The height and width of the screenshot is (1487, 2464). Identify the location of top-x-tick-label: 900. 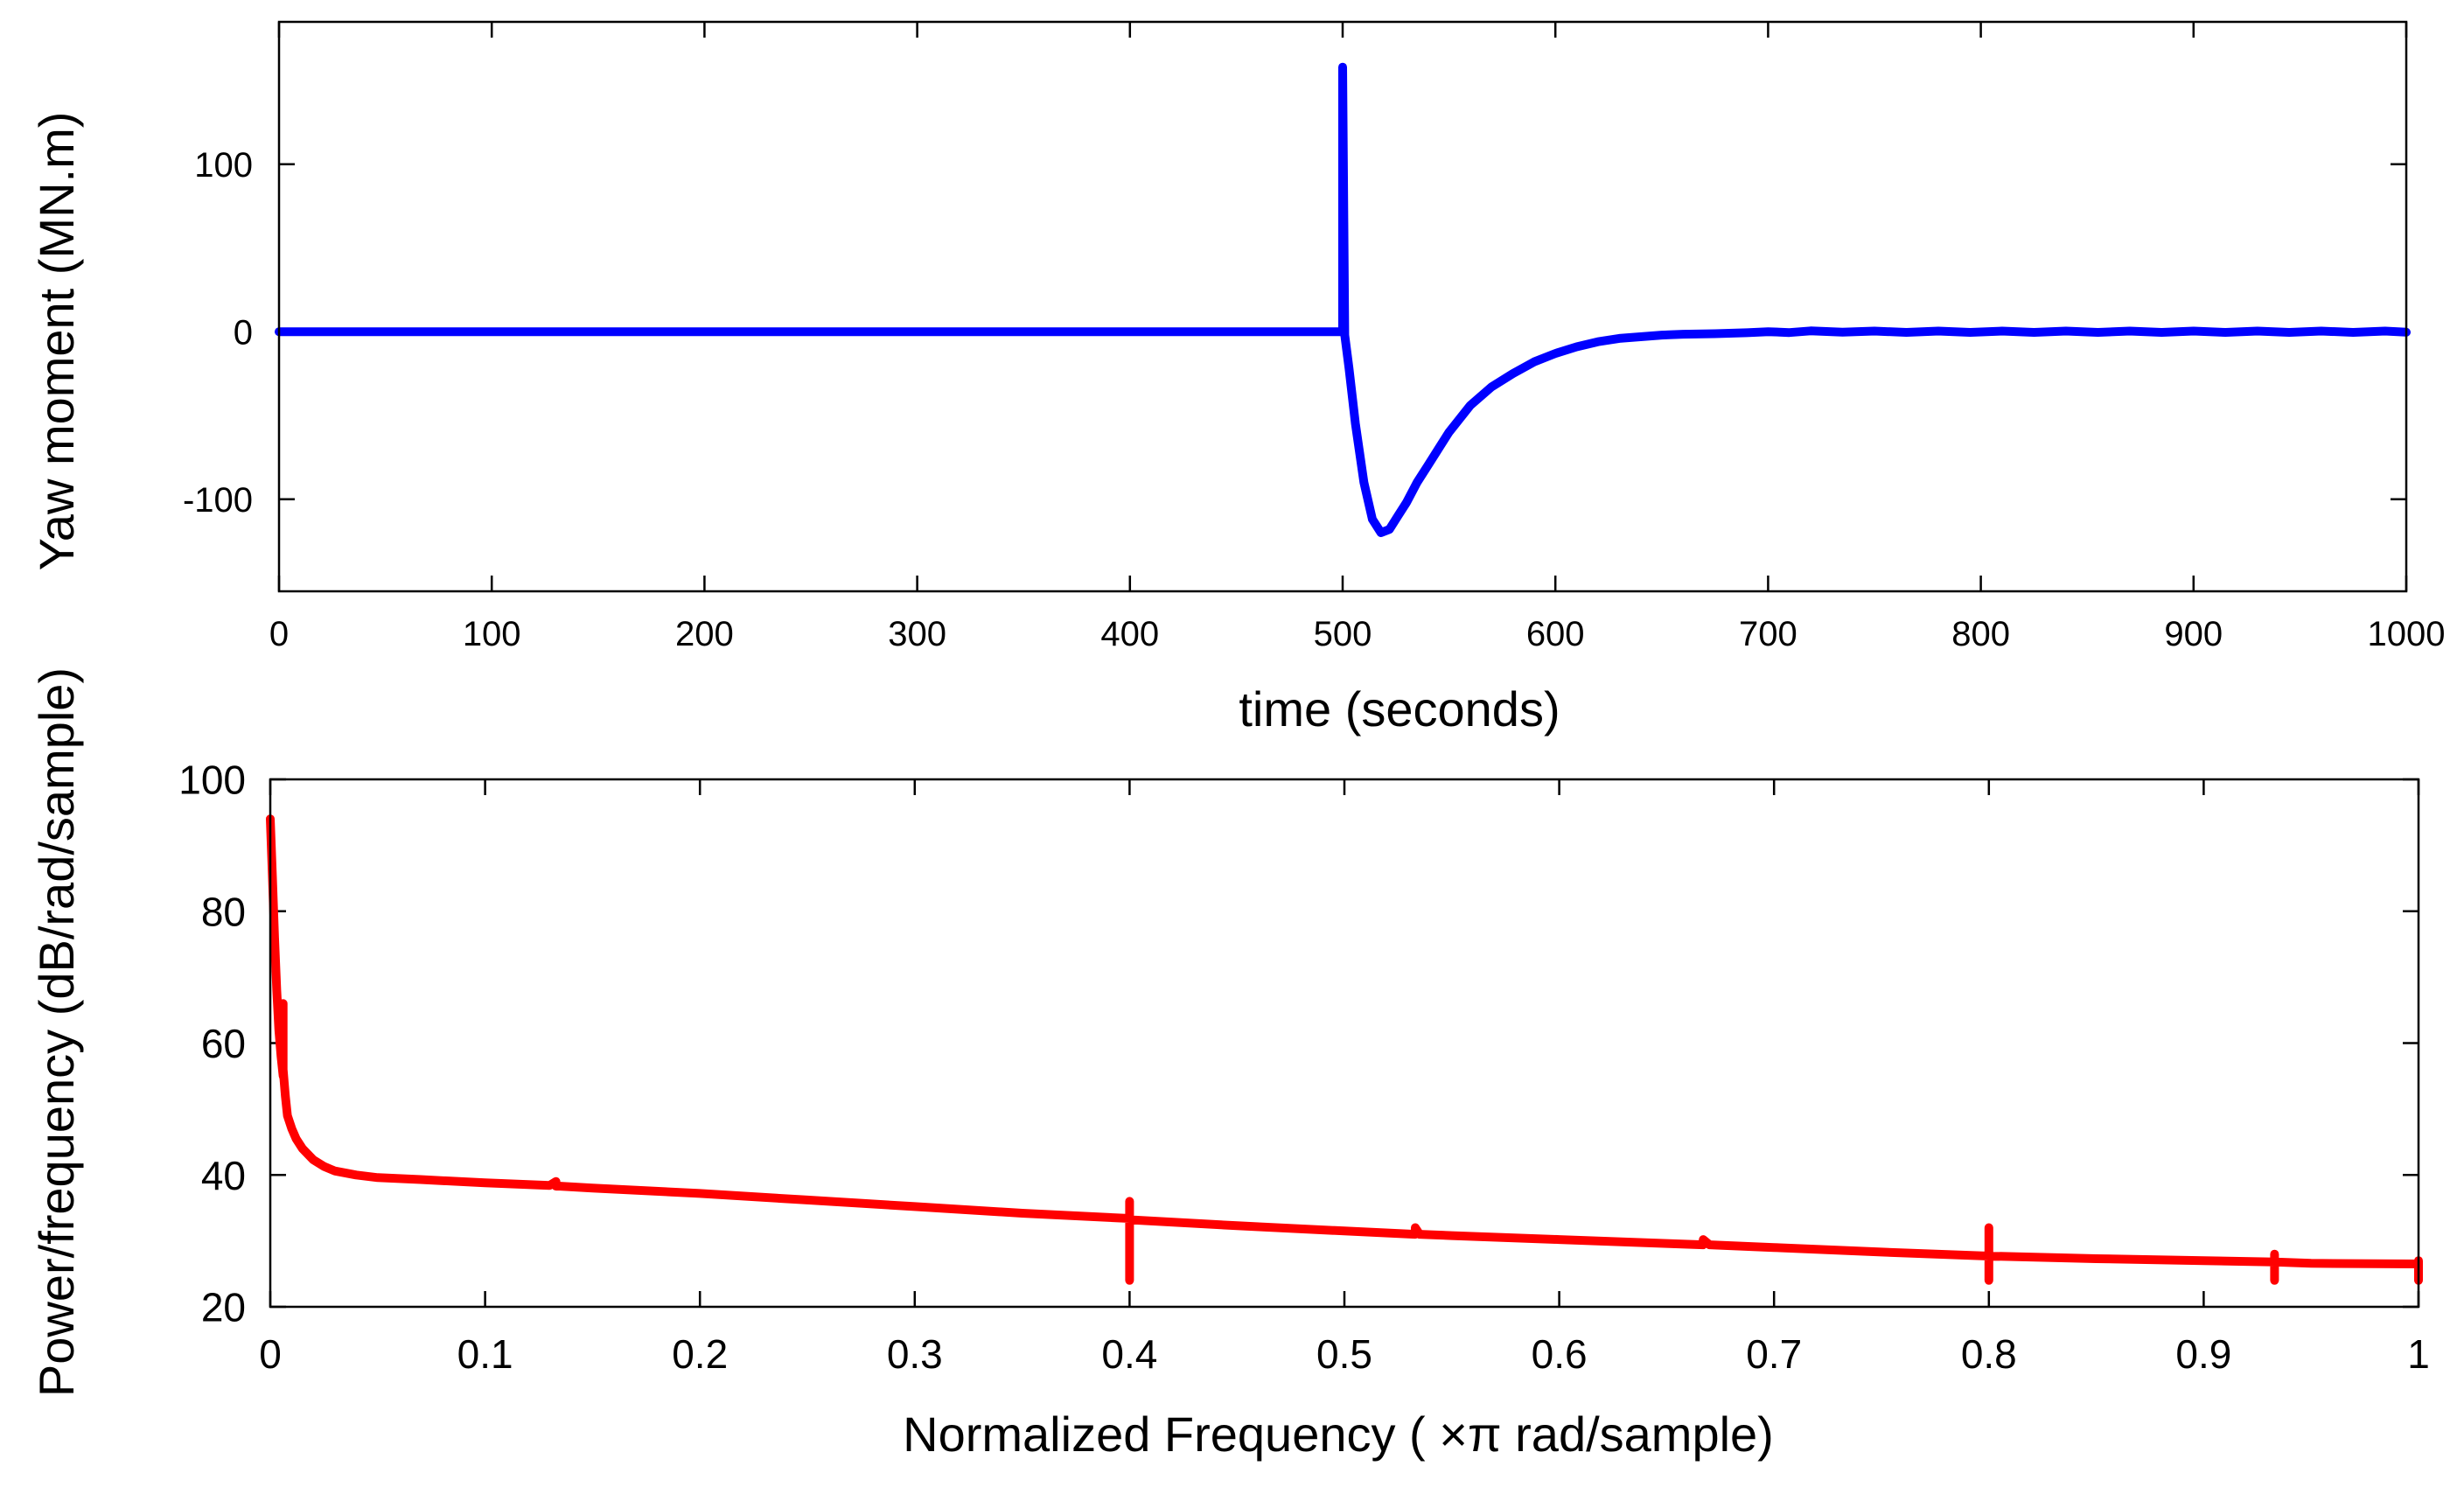
(2193, 634).